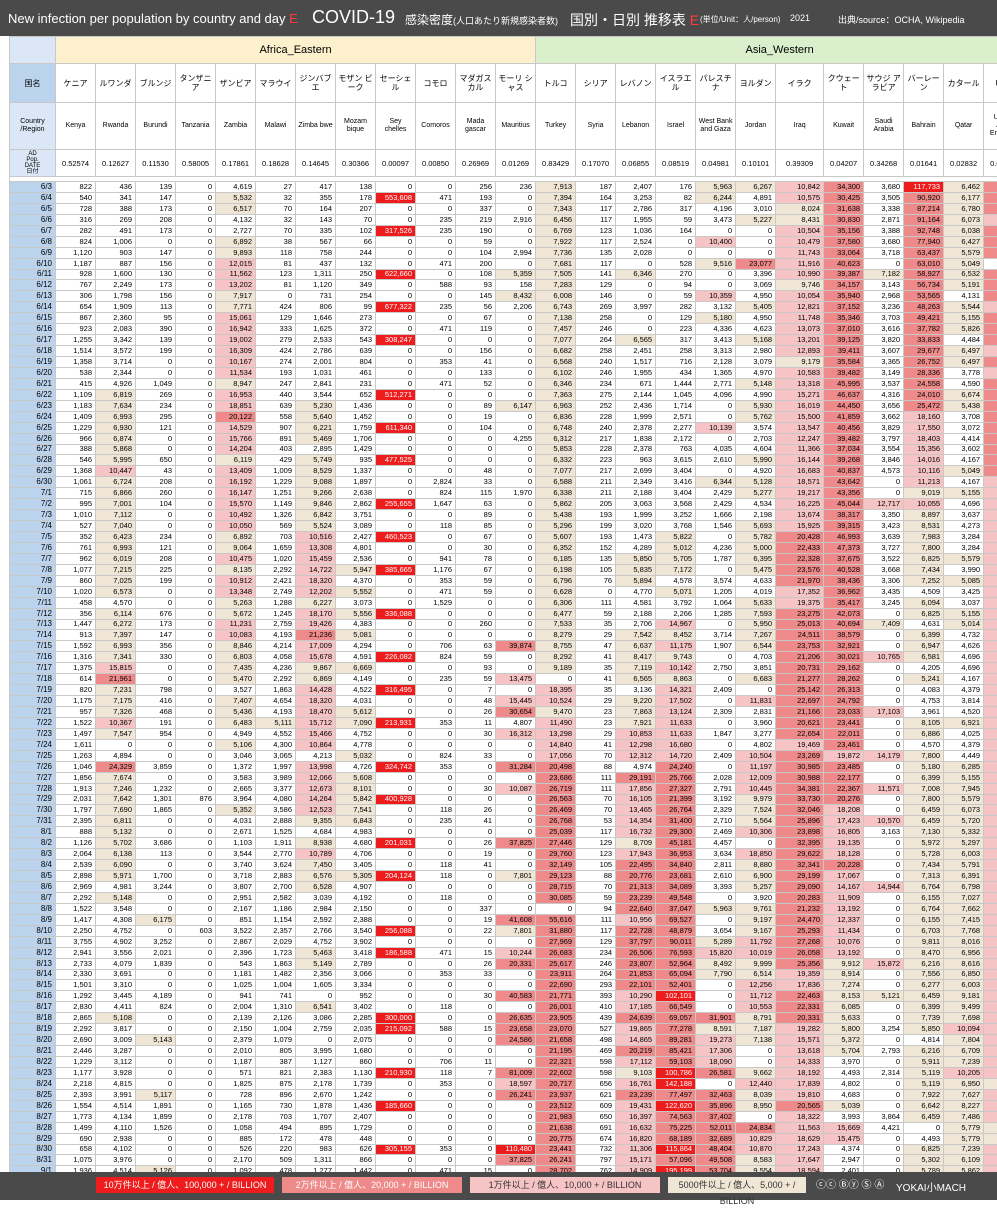 This screenshot has width=997, height=1209. What do you see at coordinates (556, 799) in the screenshot?
I see `value-cell: 26,563` at bounding box center [556, 799].